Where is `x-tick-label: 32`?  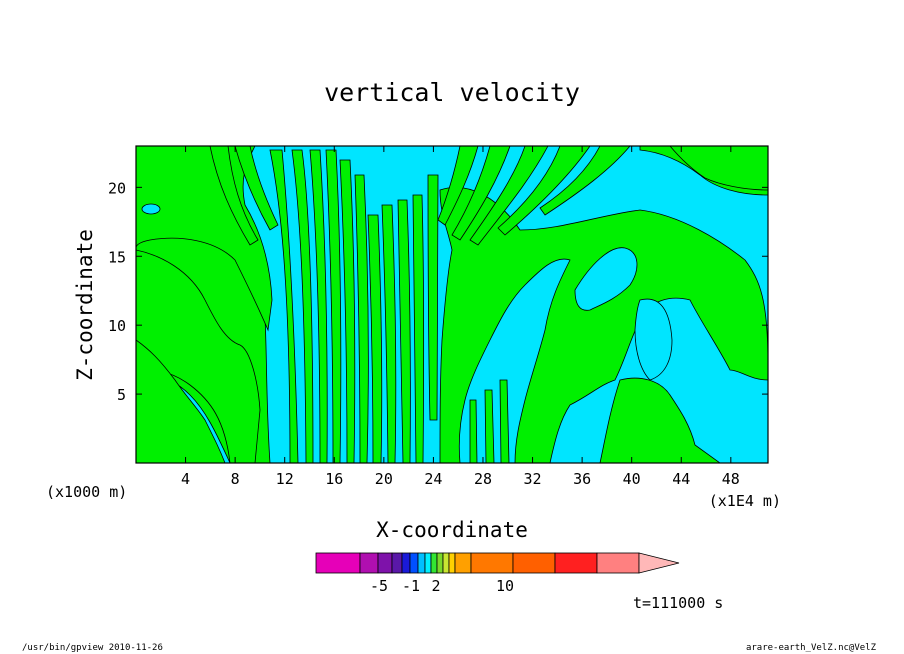 x-tick-label: 32 is located at coordinates (533, 479).